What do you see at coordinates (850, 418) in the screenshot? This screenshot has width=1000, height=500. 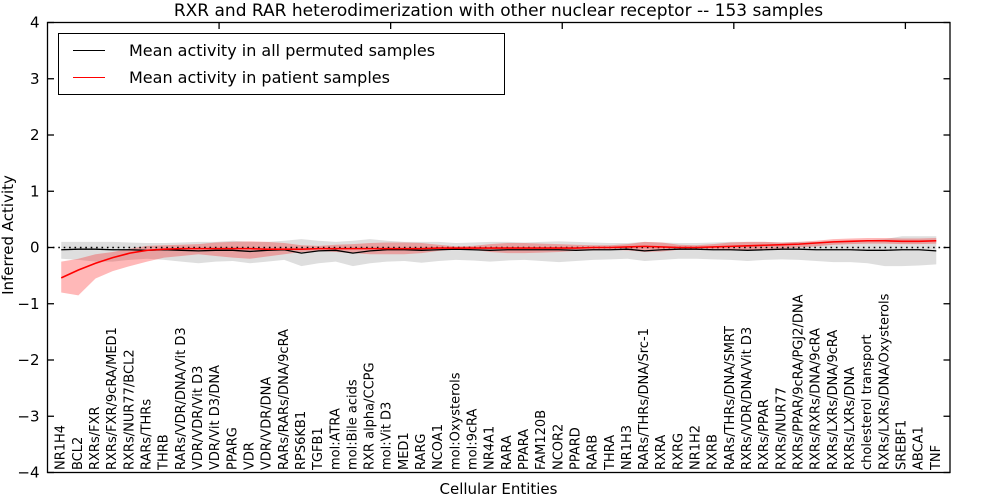 I see `x-tick-label: RXRs/LXRs/DNA` at bounding box center [850, 418].